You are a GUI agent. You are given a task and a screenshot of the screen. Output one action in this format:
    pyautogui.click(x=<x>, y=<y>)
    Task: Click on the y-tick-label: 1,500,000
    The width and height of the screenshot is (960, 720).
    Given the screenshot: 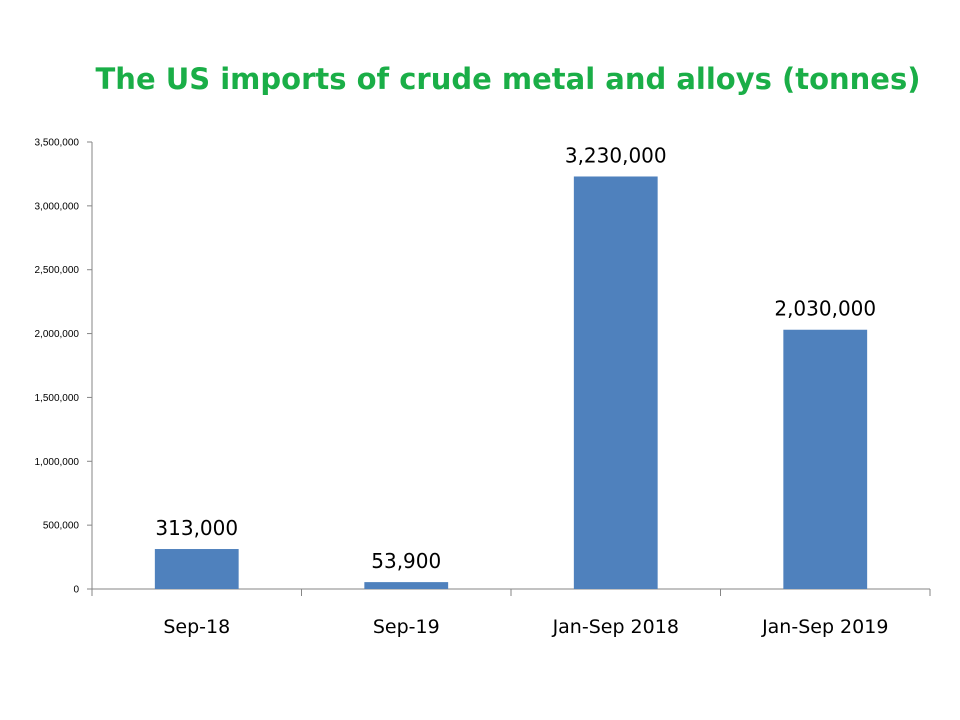 What is the action you would take?
    pyautogui.click(x=57, y=398)
    